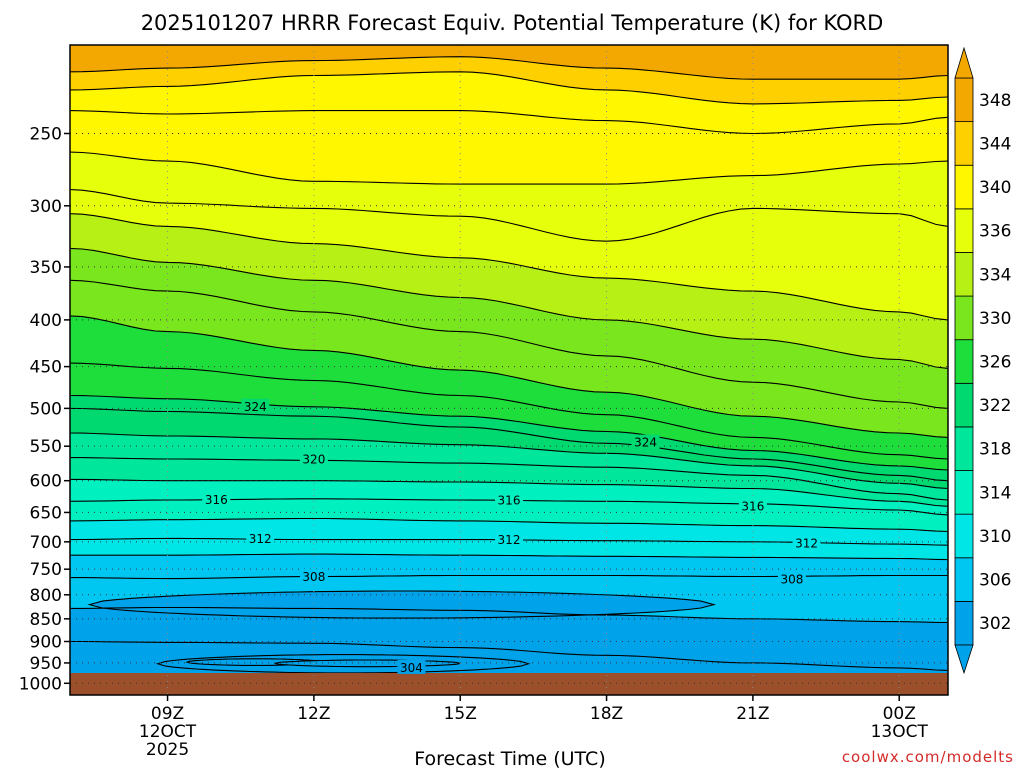 The image size is (1024, 768). I want to click on x-tick-sublabel-0-0: 12OCT, so click(168, 732).